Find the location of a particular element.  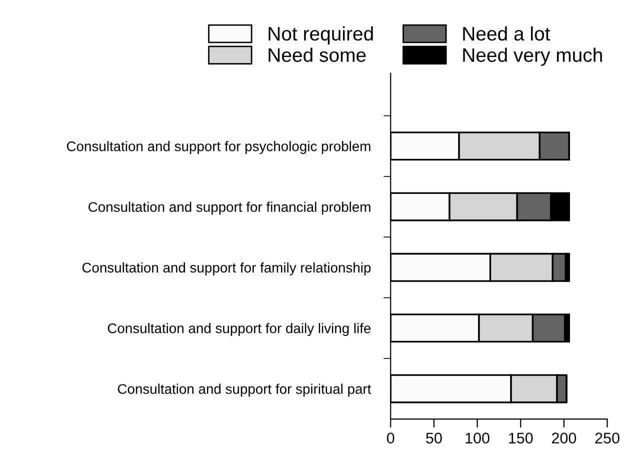

x-tick-label: 100 is located at coordinates (478, 438).